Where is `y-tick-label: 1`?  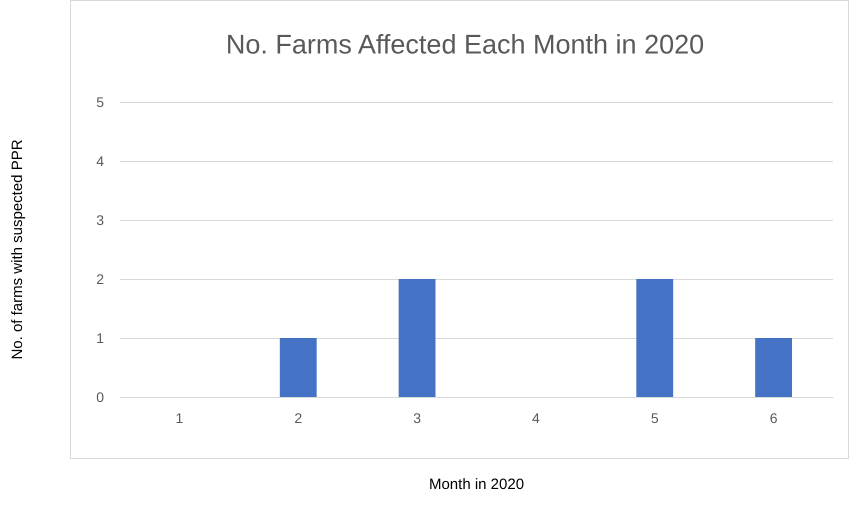 y-tick-label: 1 is located at coordinates (100, 338).